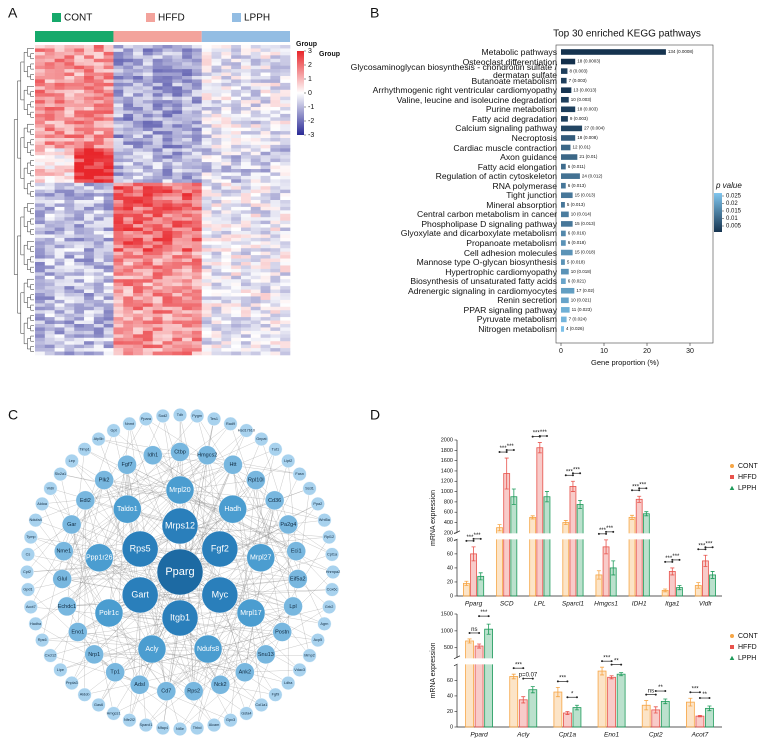 Image resolution: width=775 pixels, height=742 pixels. Describe the element at coordinates (705, 547) in the screenshot. I see `sig-end` at that location.